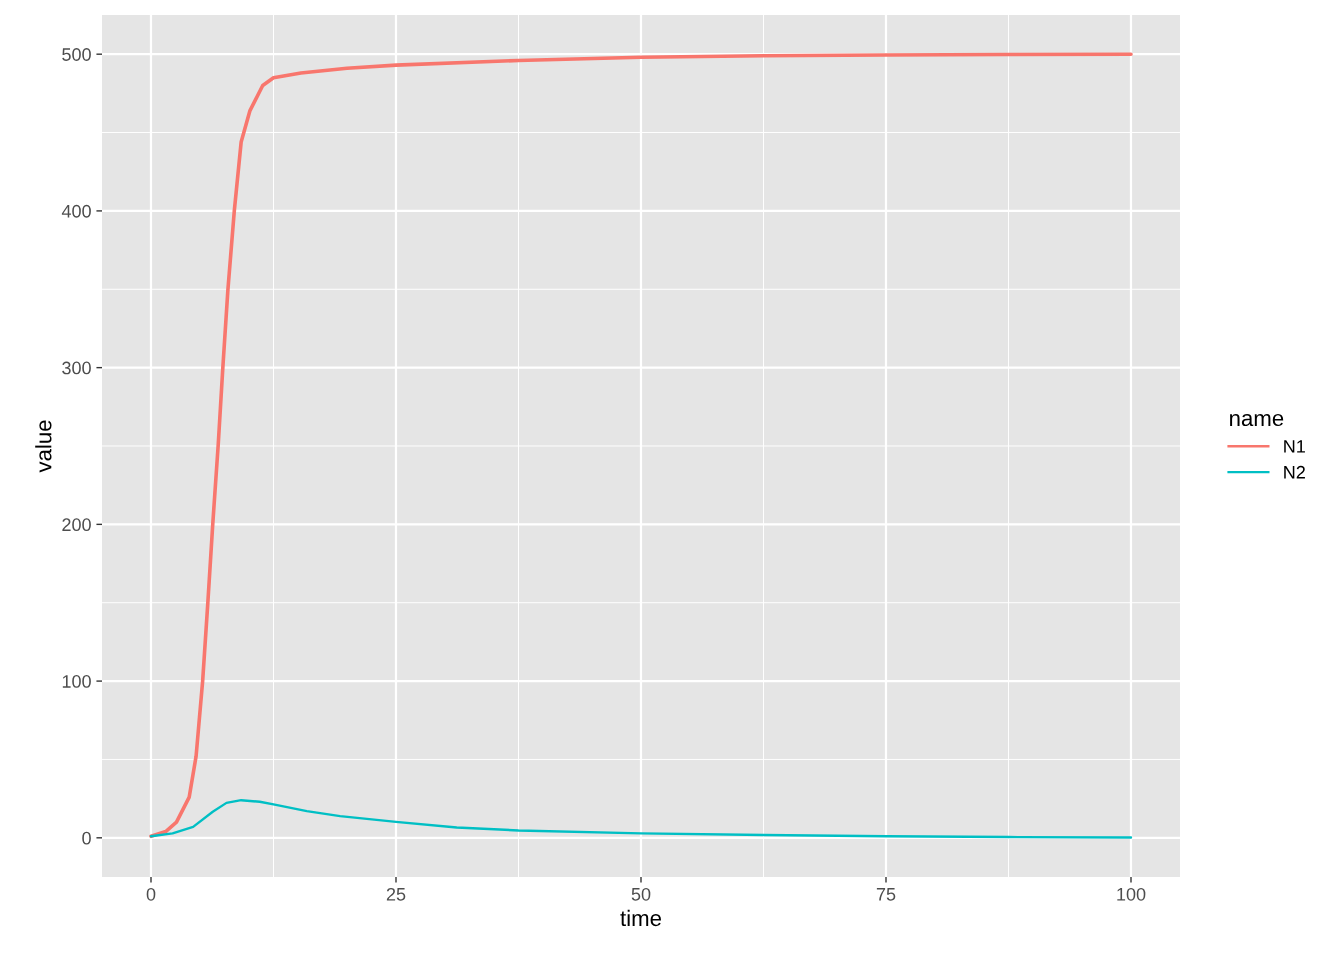 This screenshot has width=1344, height=960. What do you see at coordinates (641, 894) in the screenshot?
I see `x-tick-label: 50` at bounding box center [641, 894].